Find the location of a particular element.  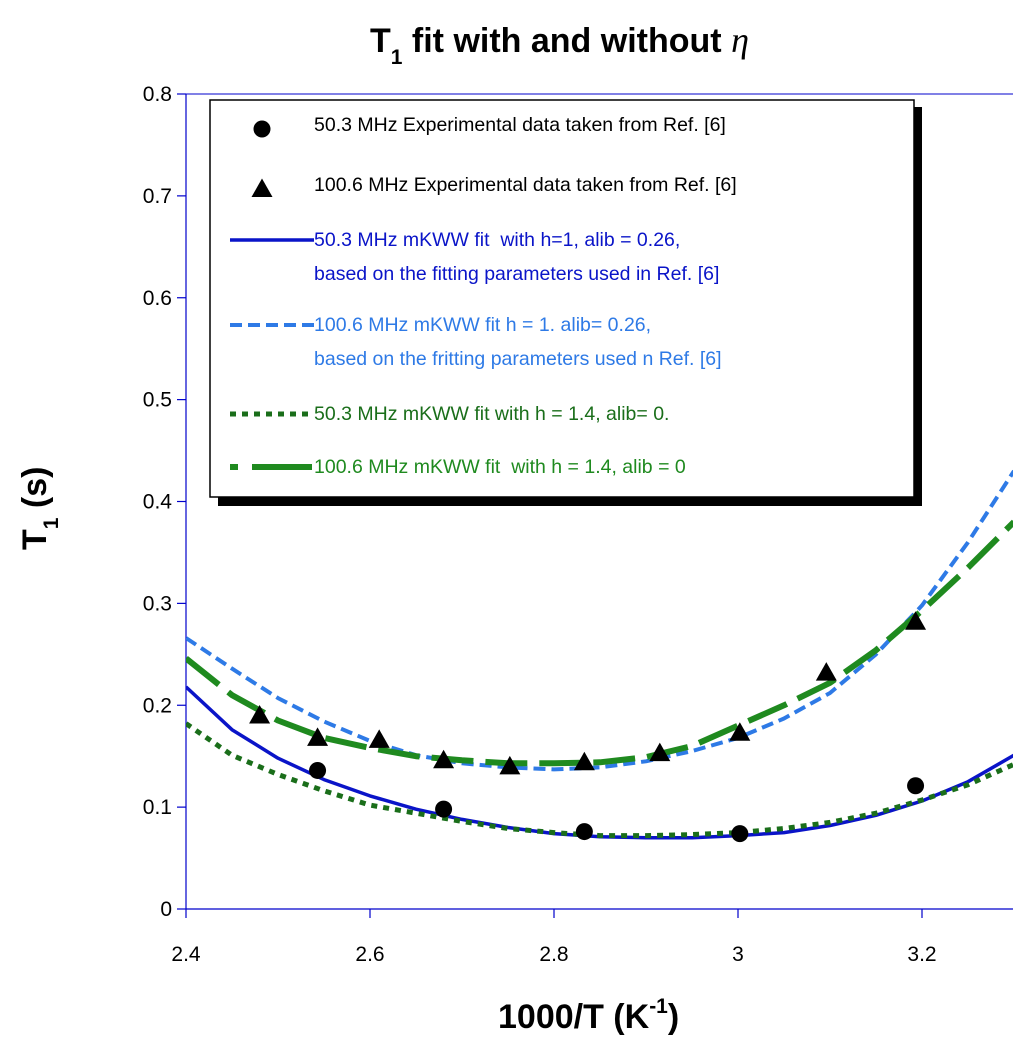

x-tick-label: 2.8 is located at coordinates (553, 954).